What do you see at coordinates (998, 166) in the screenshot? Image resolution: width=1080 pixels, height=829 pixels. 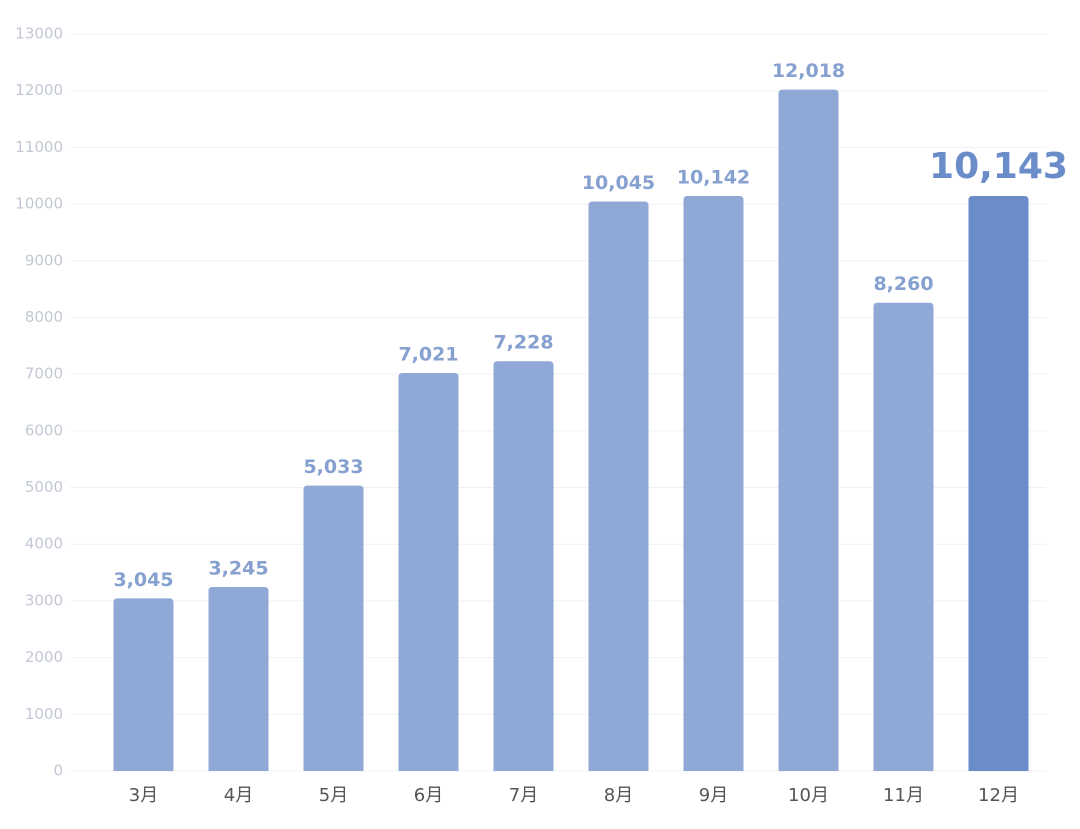 I see `value-label: 10,143` at bounding box center [998, 166].